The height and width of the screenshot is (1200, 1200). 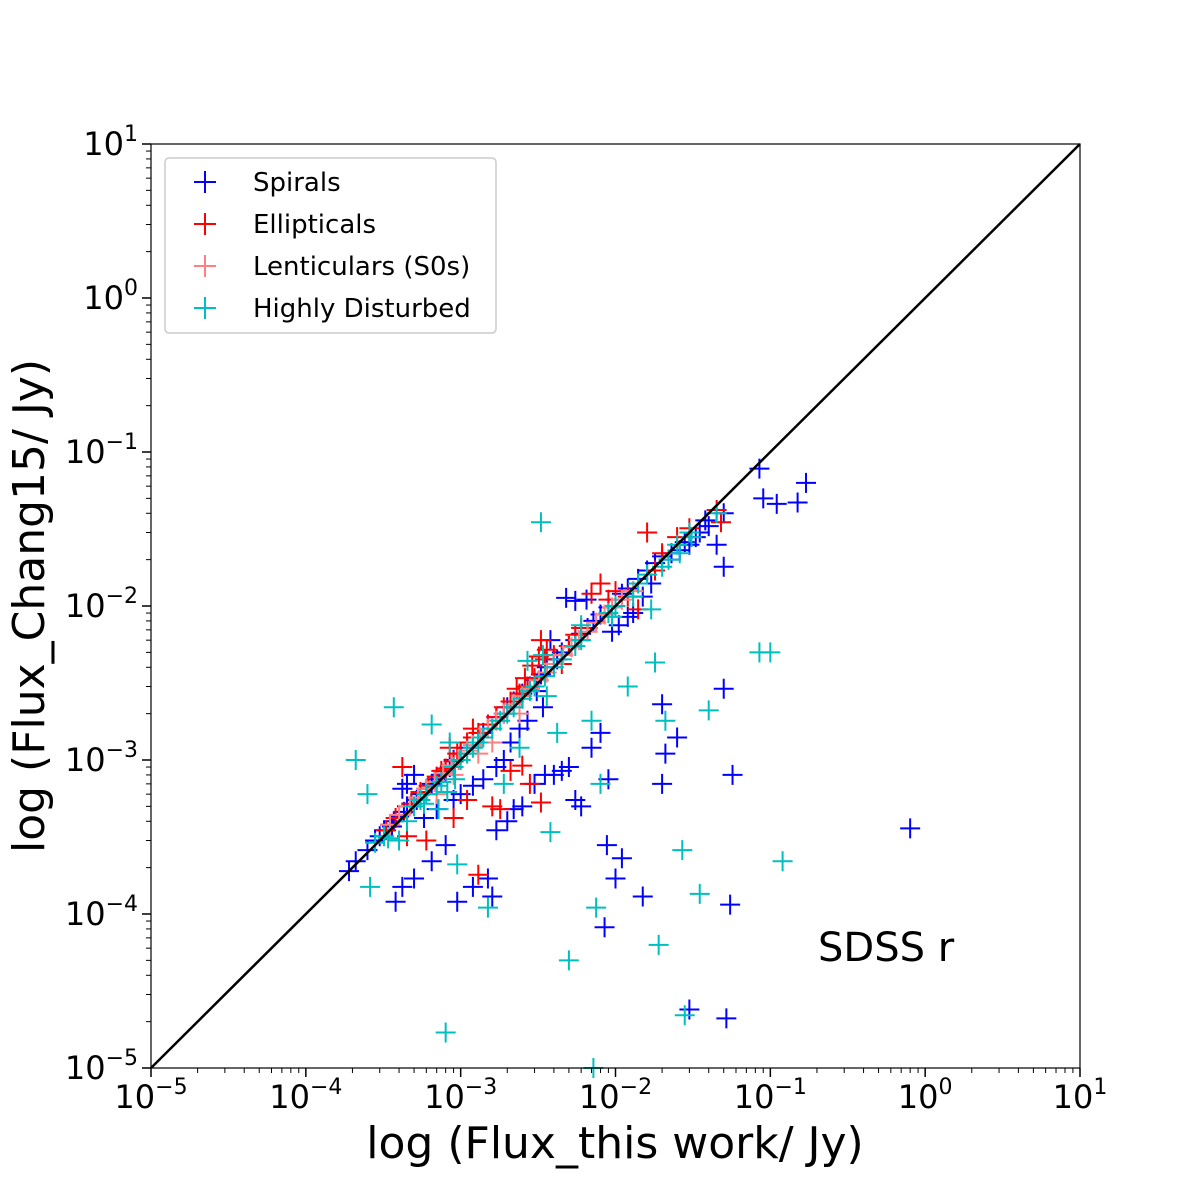 What do you see at coordinates (101, 604) in the screenshot?
I see `y-tick-label: 10⁻²` at bounding box center [101, 604].